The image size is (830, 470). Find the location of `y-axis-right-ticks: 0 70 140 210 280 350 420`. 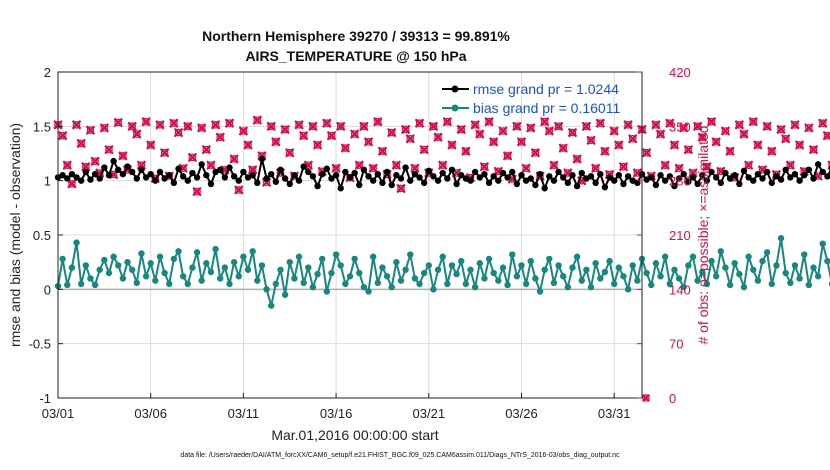

y-axis-right-ticks: 0 70 140 210 280 350 420 is located at coordinates (664, 235).